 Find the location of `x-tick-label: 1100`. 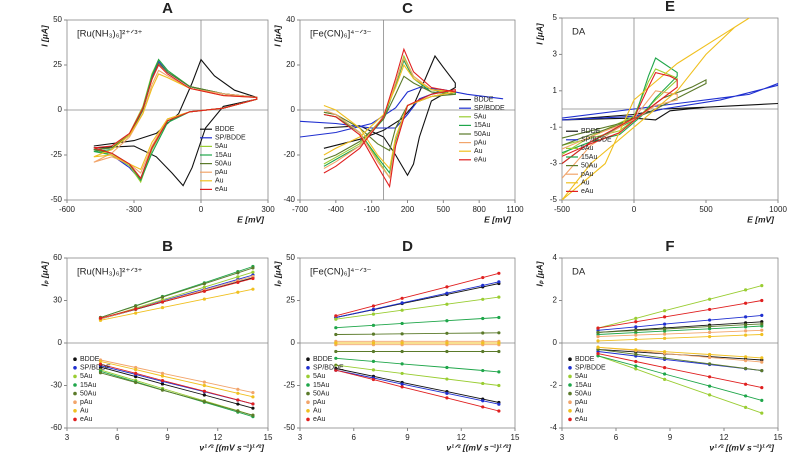

x-tick-label: 1100 is located at coordinates (515, 209).